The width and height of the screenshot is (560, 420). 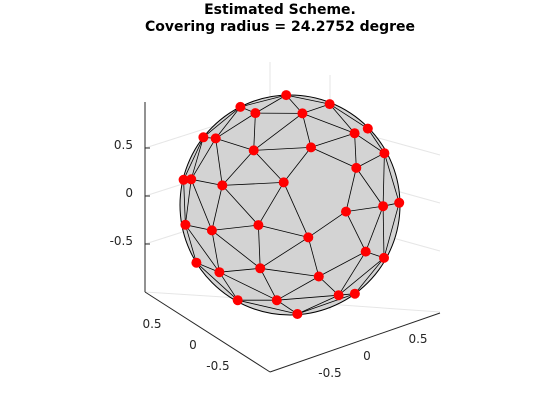 What do you see at coordinates (217, 366) in the screenshot?
I see `x-tick-label: -0.5` at bounding box center [217, 366].